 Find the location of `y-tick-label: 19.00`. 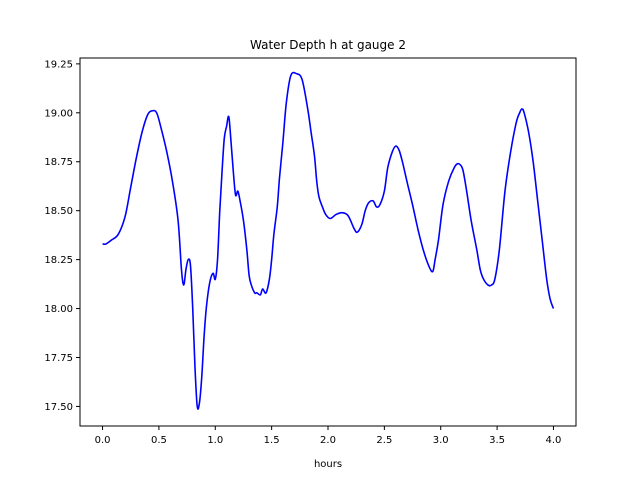

y-tick-label: 19.00 is located at coordinates (58, 113).